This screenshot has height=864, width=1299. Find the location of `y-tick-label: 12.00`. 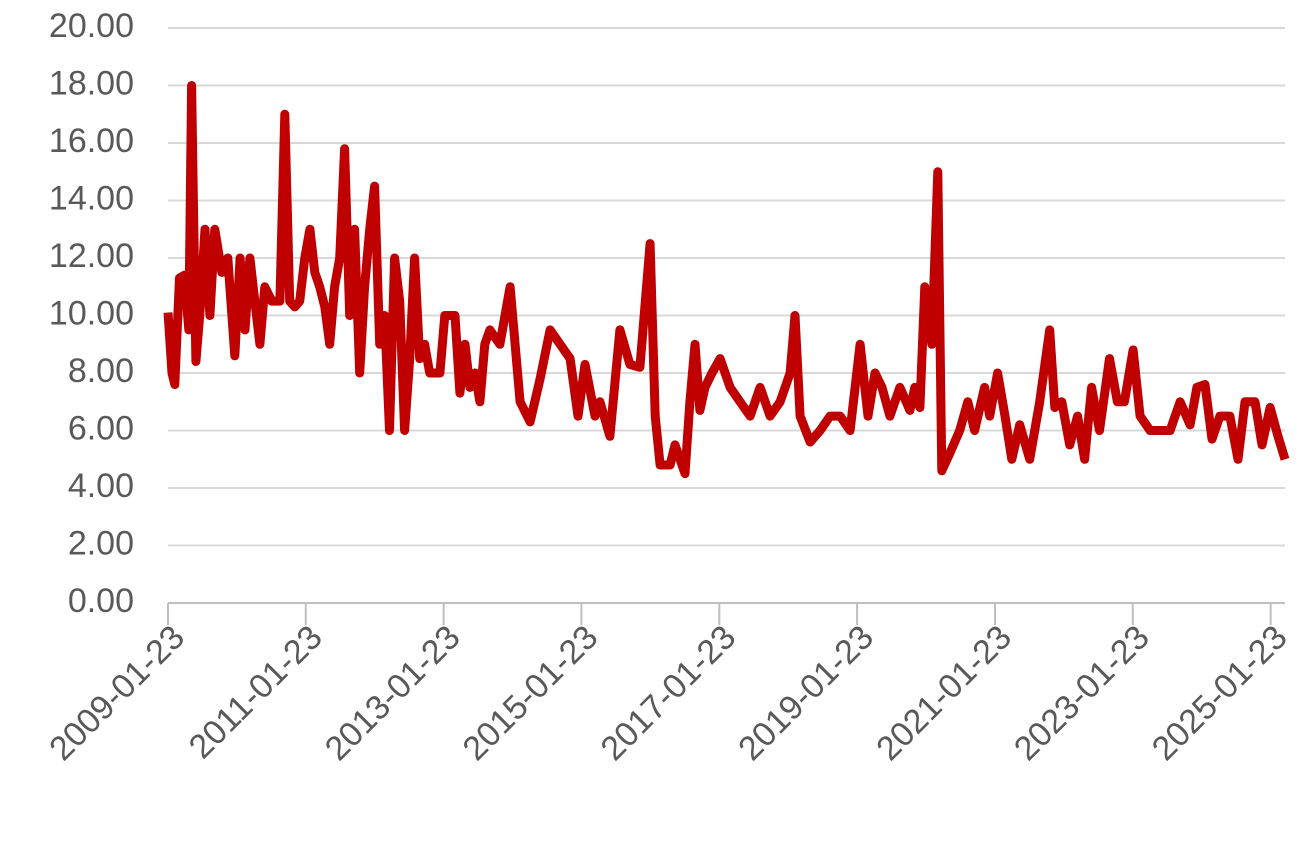

y-tick-label: 12.00 is located at coordinates (91, 256).